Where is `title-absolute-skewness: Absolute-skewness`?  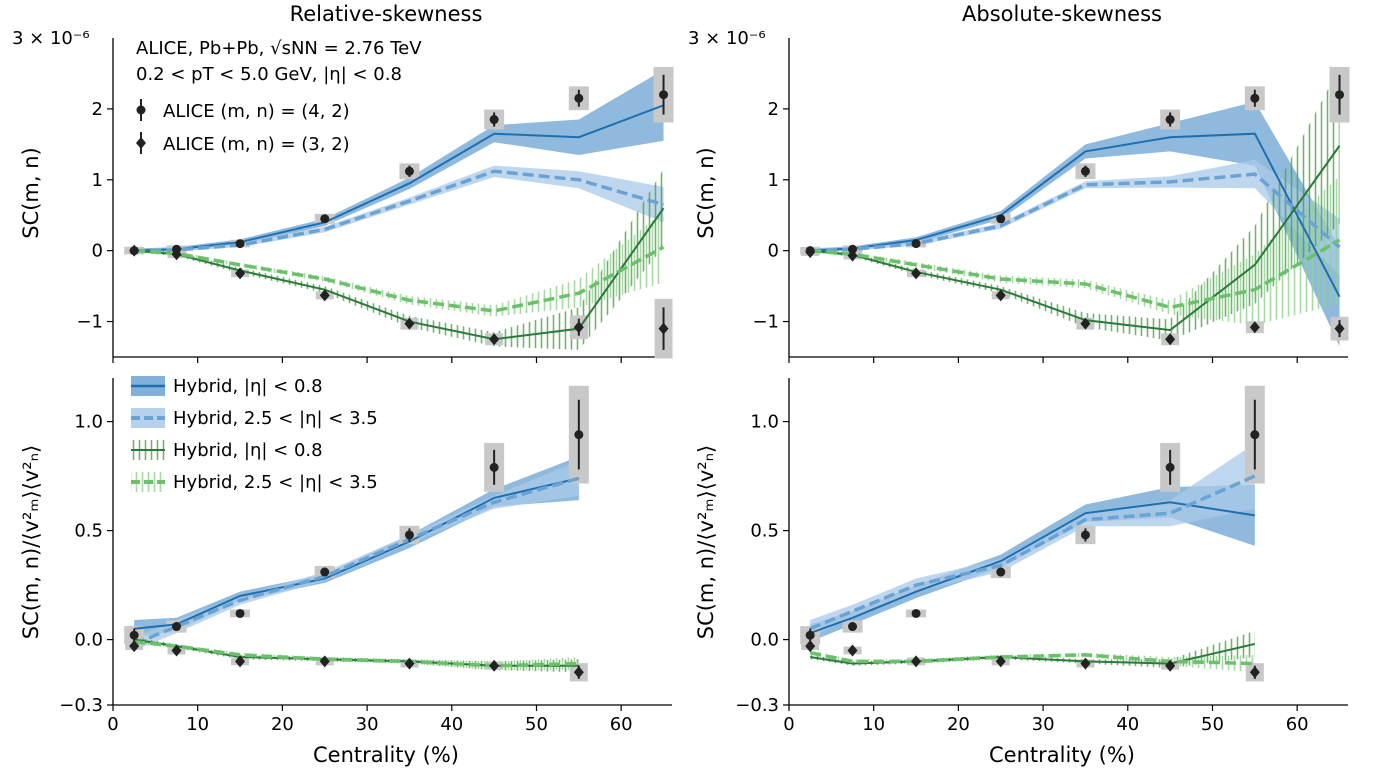
title-absolute-skewness: Absolute-skewness is located at coordinates (1062, 14).